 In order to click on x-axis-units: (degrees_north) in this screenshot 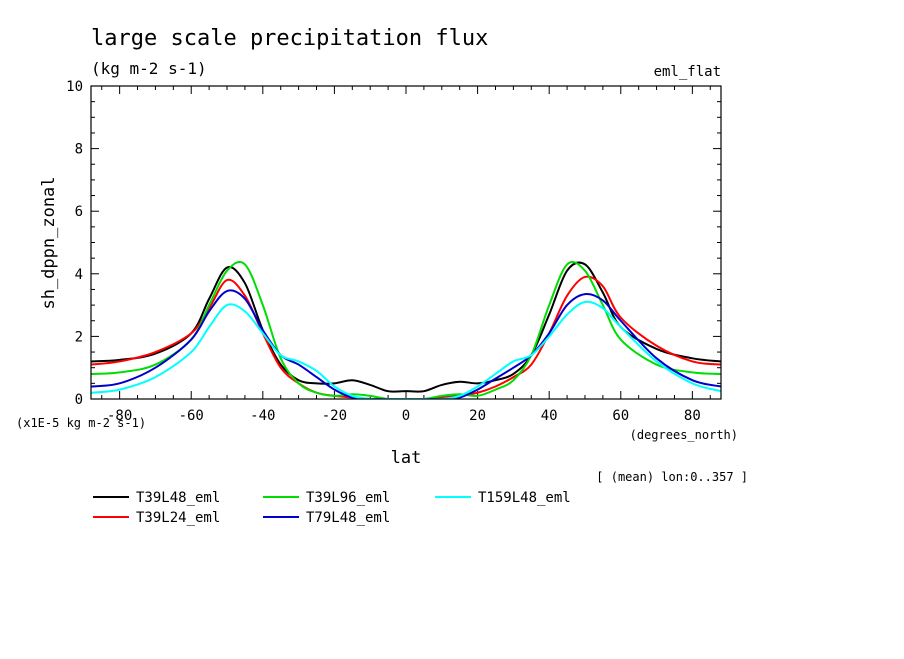, I will do `click(684, 435)`.